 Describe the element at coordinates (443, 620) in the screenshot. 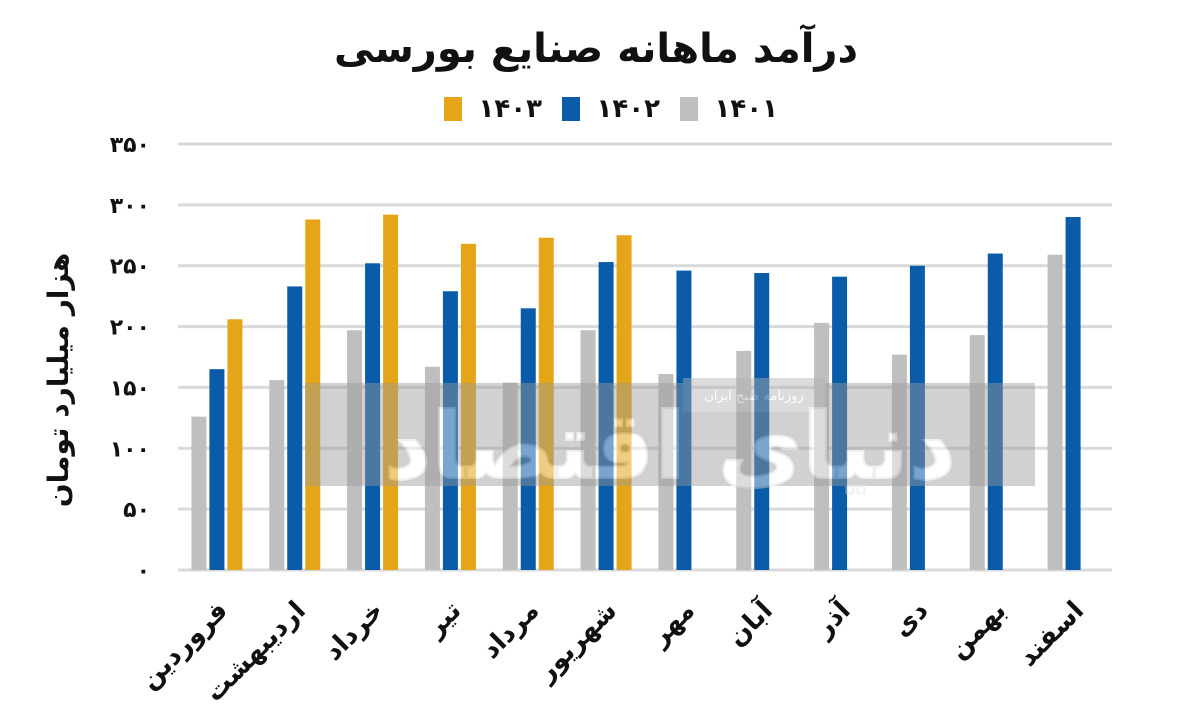

I see `x-tick-label: تیر` at that location.